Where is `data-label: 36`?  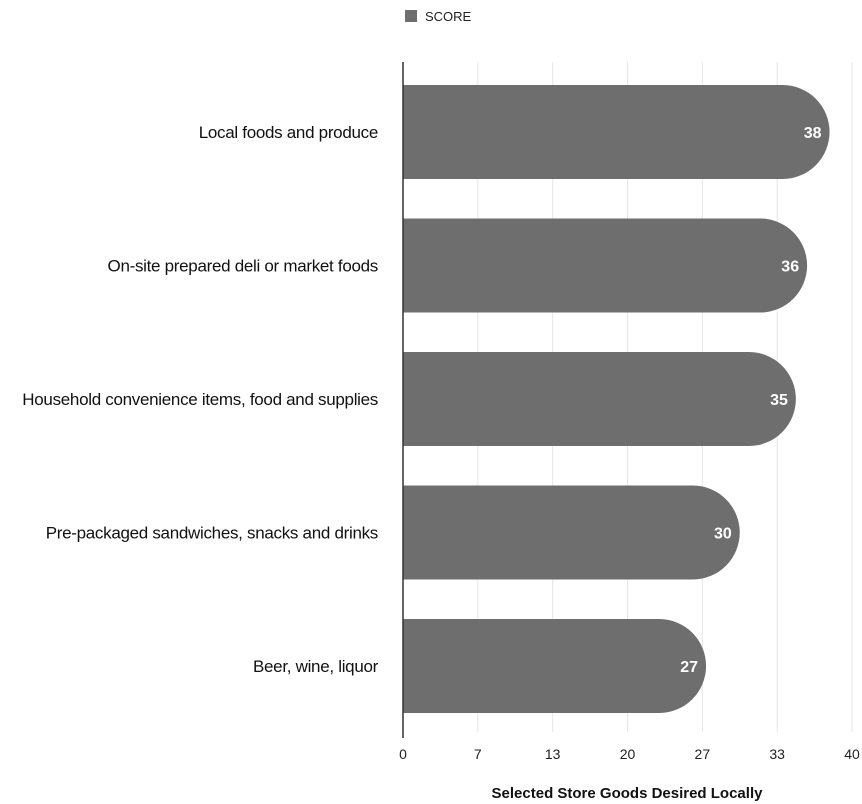 data-label: 36 is located at coordinates (790, 267).